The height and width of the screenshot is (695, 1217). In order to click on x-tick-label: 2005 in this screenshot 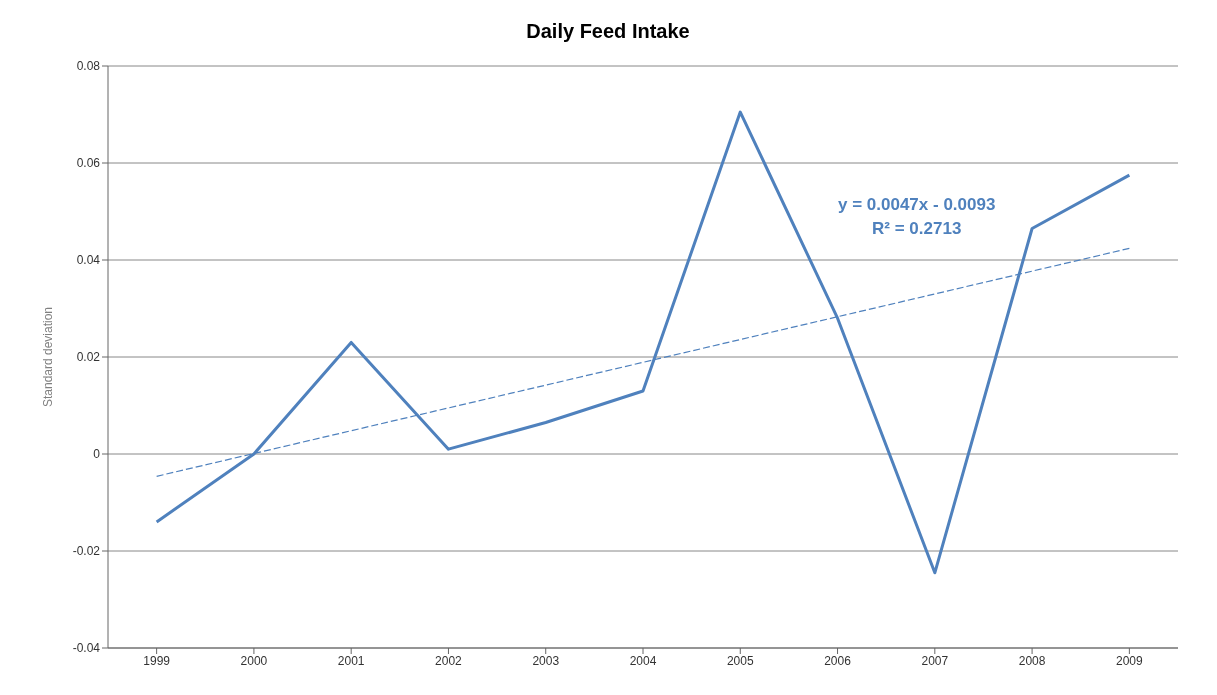, I will do `click(740, 660)`.